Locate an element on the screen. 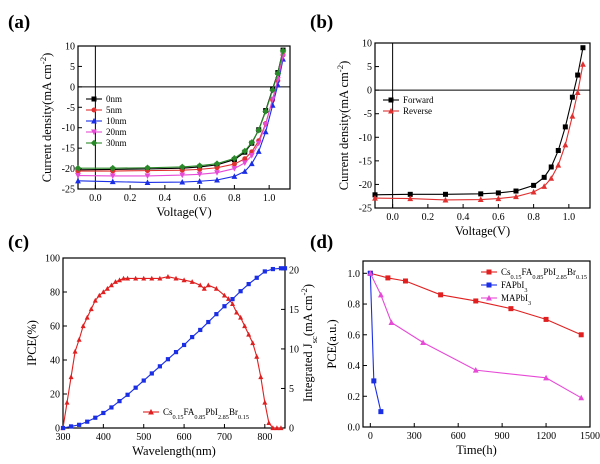 The height and width of the screenshot is (464, 600). panel-label: (a) is located at coordinates (19, 22).